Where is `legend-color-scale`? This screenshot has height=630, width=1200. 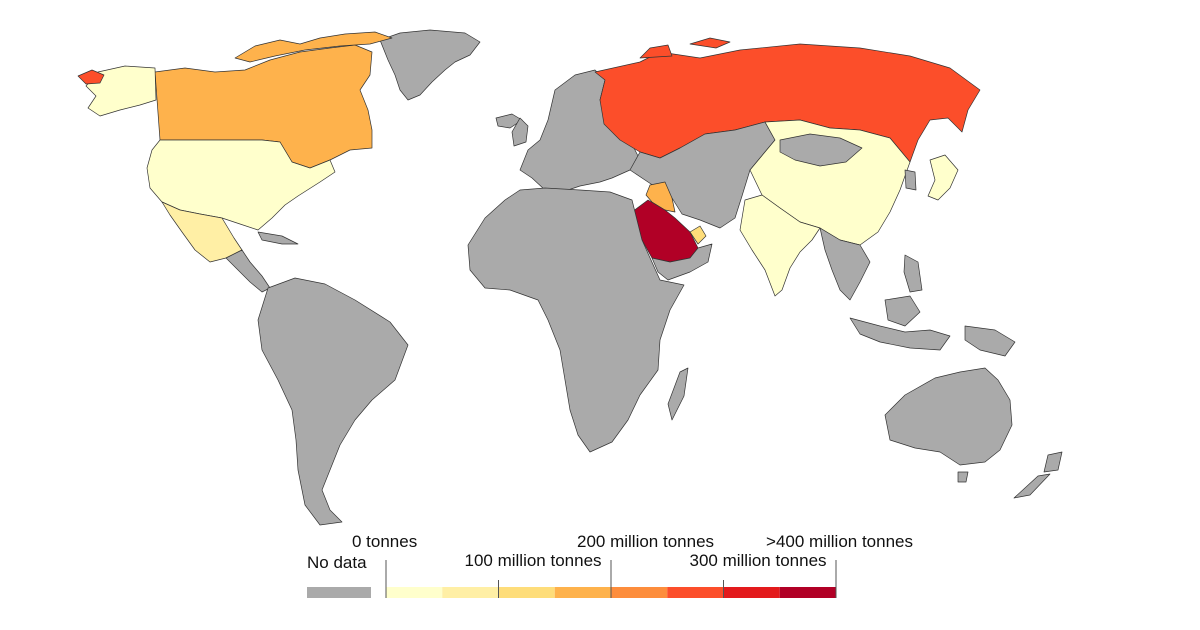 legend-color-scale is located at coordinates (611, 592).